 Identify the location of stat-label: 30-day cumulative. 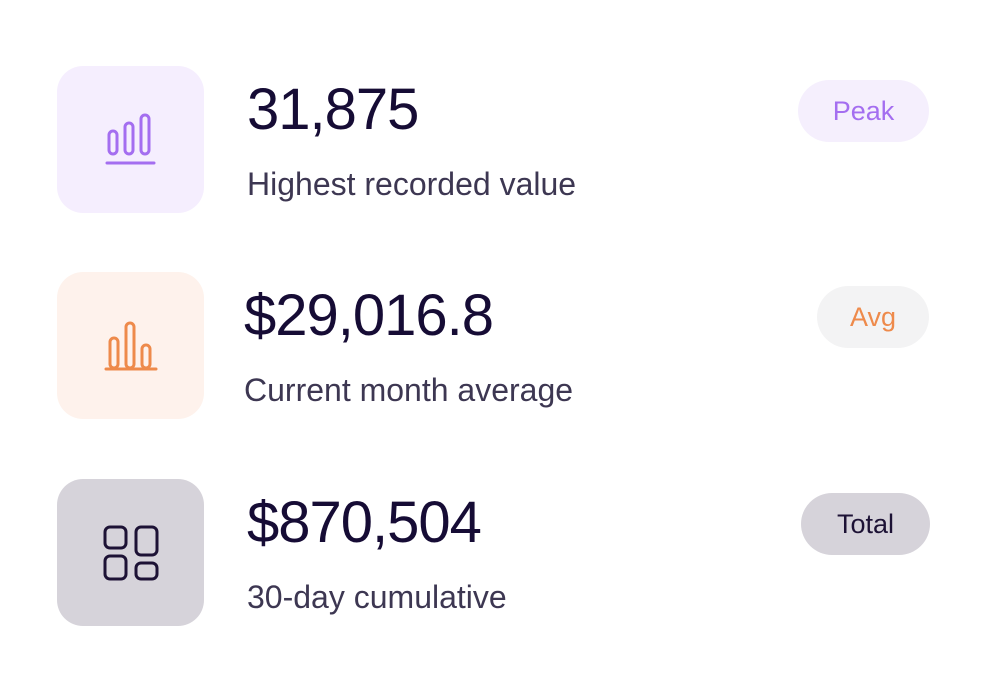
(377, 597).